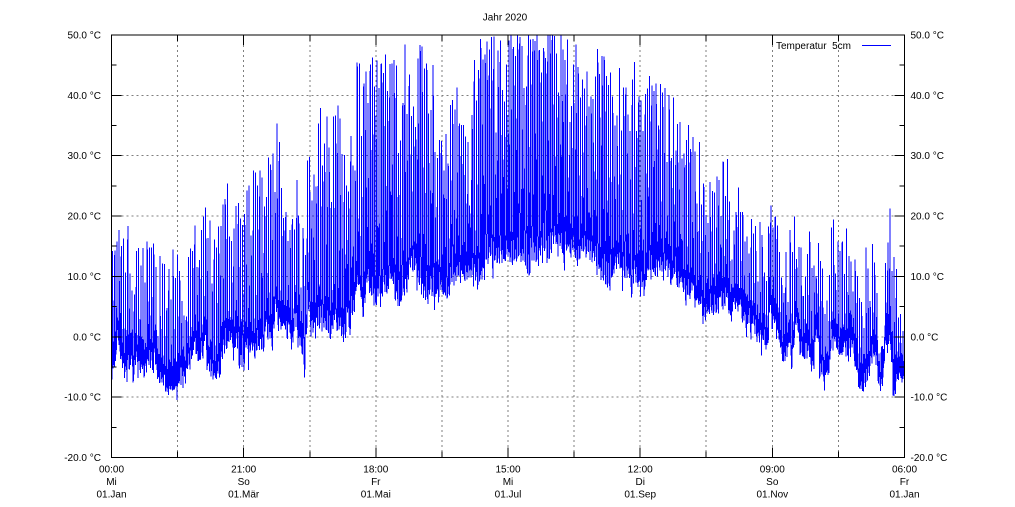  What do you see at coordinates (772, 470) in the screenshot?
I see `svg-text: 09:00` at bounding box center [772, 470].